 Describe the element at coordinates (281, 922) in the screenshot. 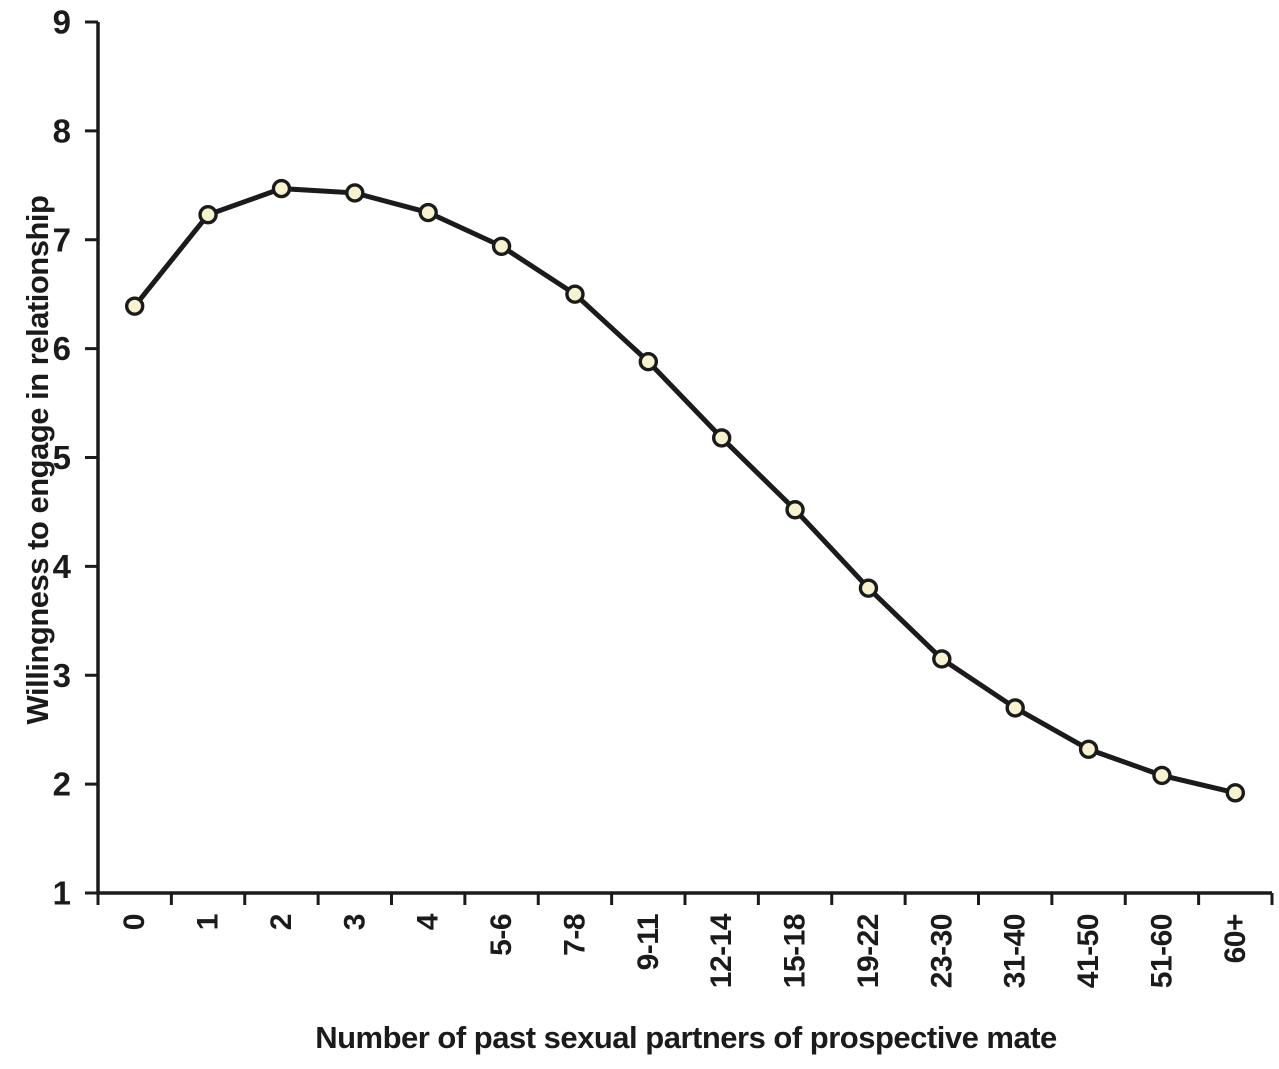

I see `x-tick-label: 2` at that location.